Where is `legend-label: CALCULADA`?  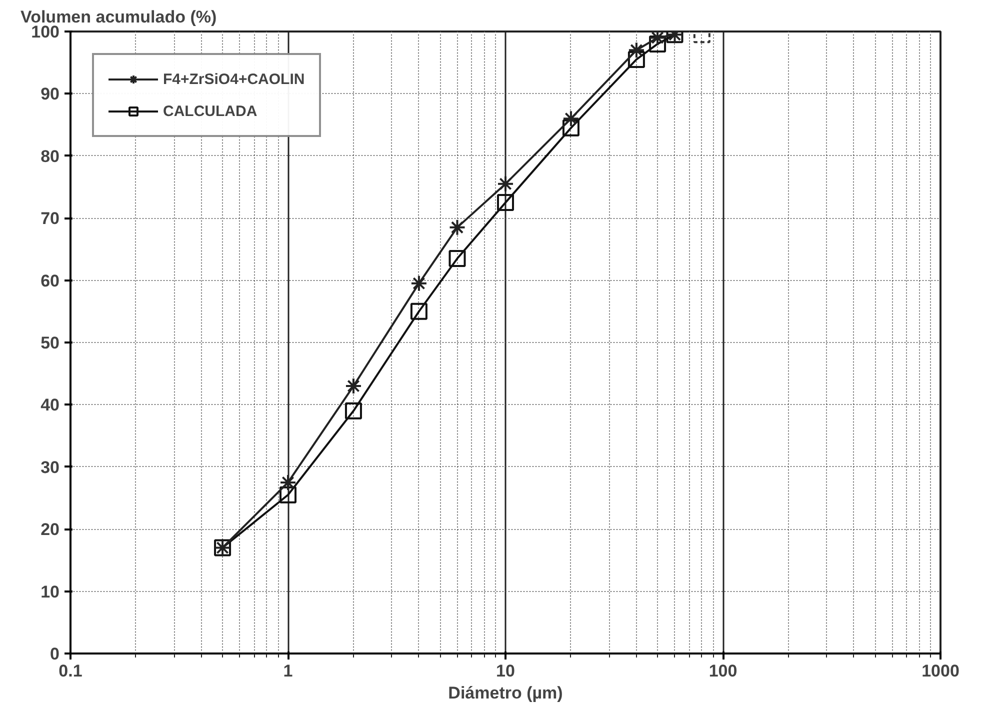
legend-label: CALCULADA is located at coordinates (210, 111).